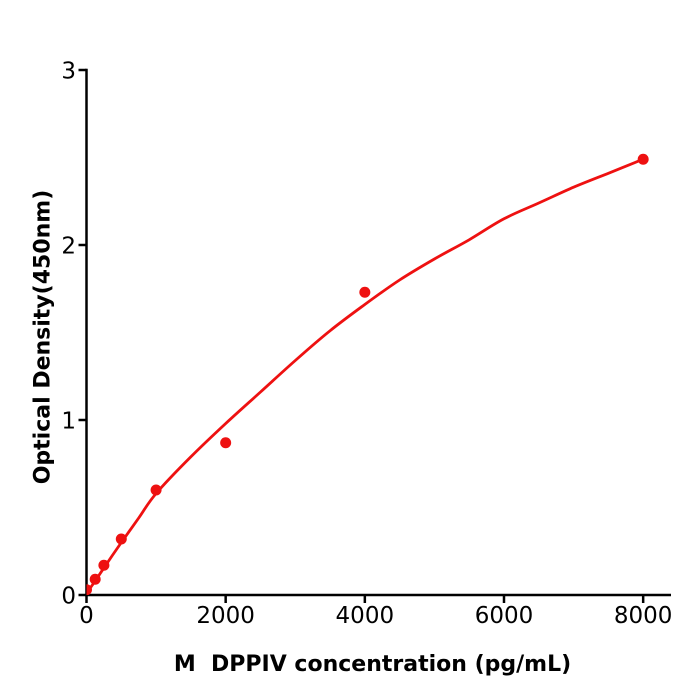 The height and width of the screenshot is (700, 700). What do you see at coordinates (68, 247) in the screenshot?
I see `y-tick-label: 2` at bounding box center [68, 247].